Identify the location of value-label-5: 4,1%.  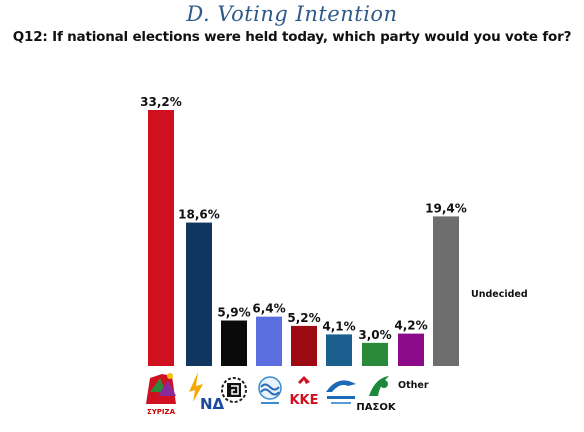
(338, 326).